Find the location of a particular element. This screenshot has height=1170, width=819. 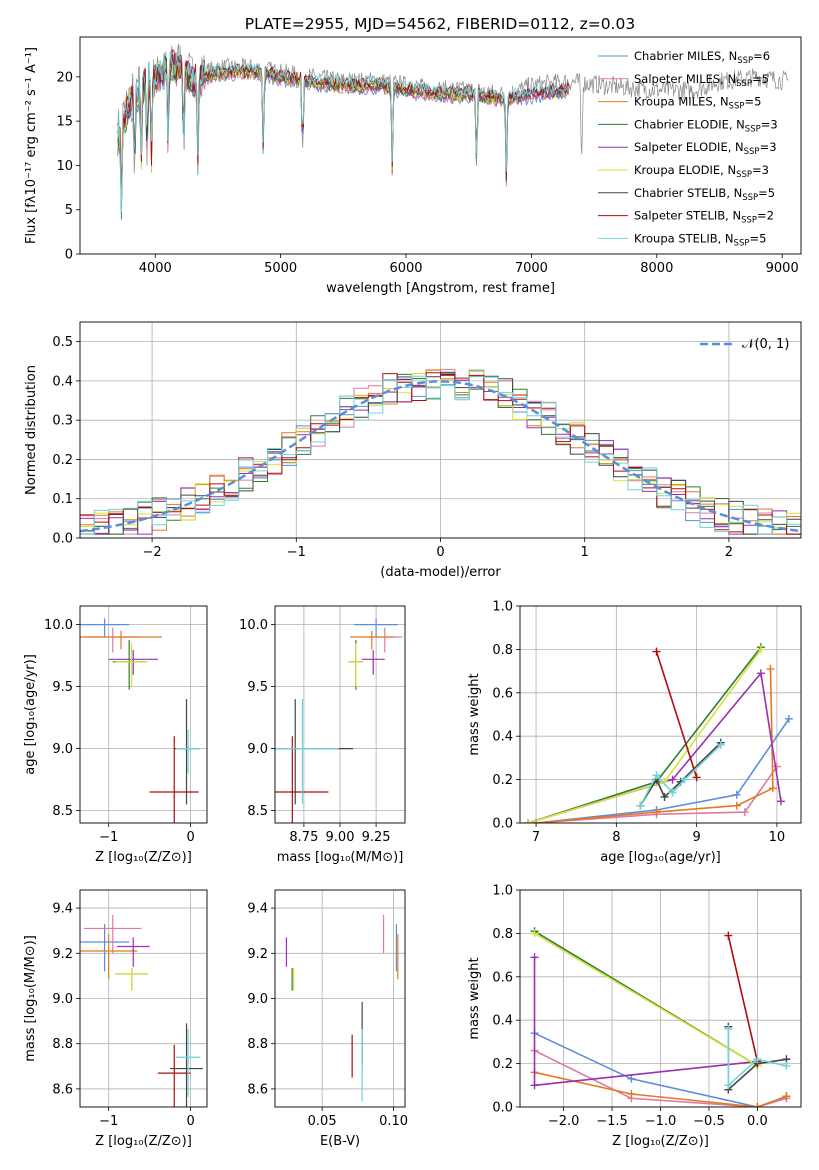

weight_vs_age-ytick-label-3: 0.6 is located at coordinates (502, 693).